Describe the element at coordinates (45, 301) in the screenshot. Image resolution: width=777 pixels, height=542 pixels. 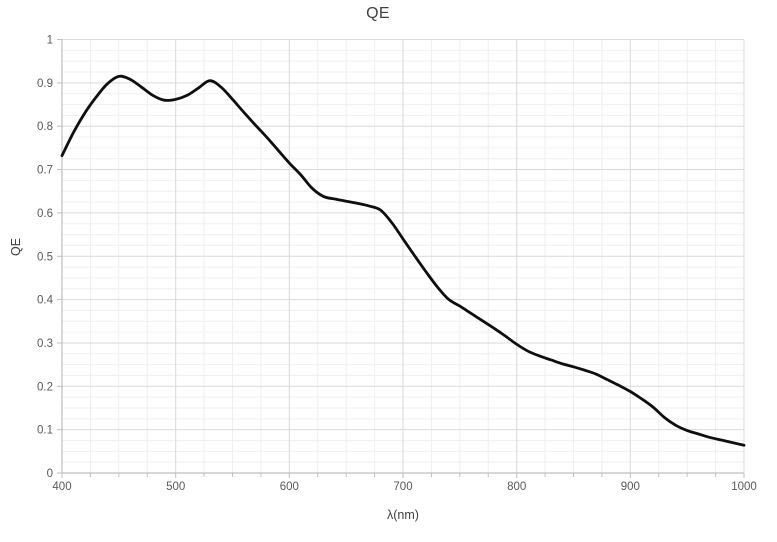
I see `y-tick-label: 0.4` at that location.